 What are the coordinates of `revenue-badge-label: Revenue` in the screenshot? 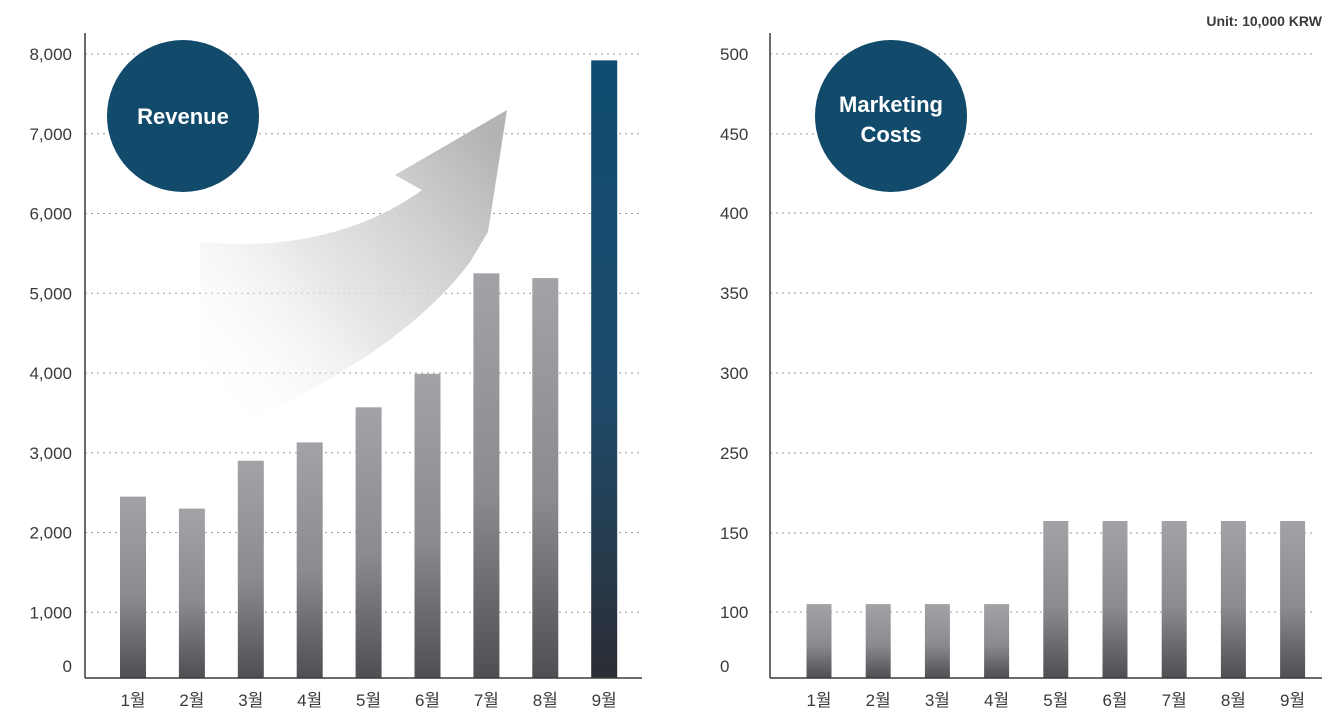 It's located at (183, 116).